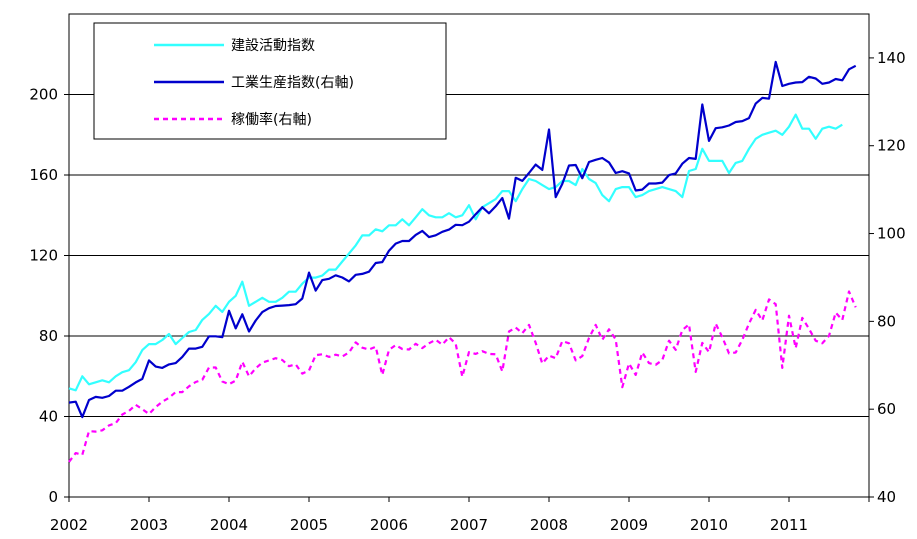 The height and width of the screenshot is (539, 917). What do you see at coordinates (43, 256) in the screenshot?
I see `y-left-tick-label: 120` at bounding box center [43, 256].